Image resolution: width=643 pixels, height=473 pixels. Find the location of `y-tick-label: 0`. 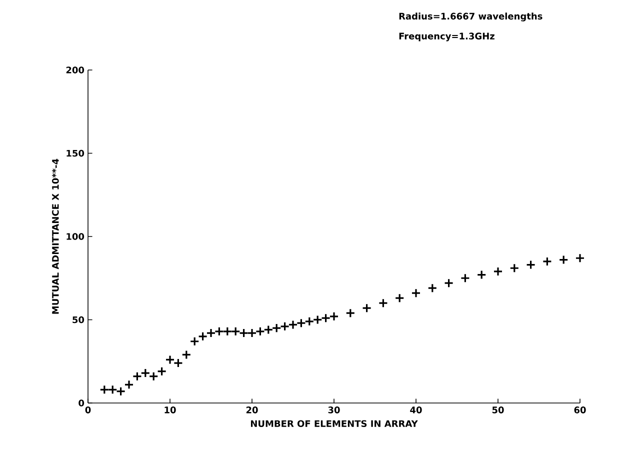

y-tick-label: 0 is located at coordinates (81, 403).